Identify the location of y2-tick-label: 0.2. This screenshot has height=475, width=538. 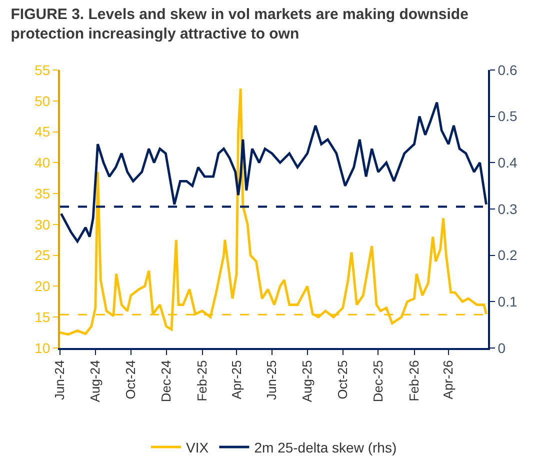
(508, 255).